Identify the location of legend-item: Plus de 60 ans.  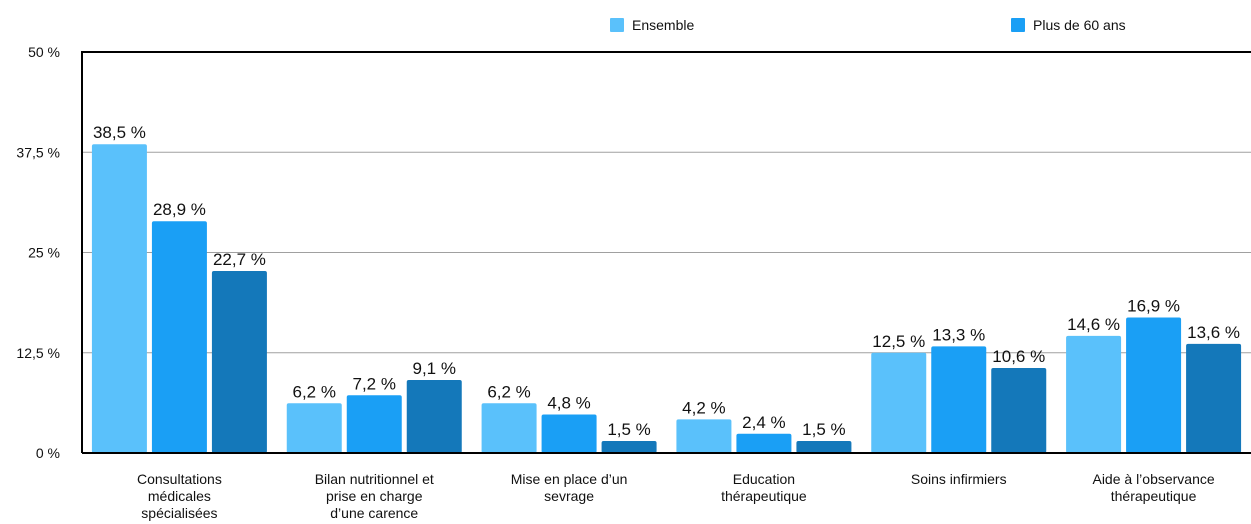
(1068, 25).